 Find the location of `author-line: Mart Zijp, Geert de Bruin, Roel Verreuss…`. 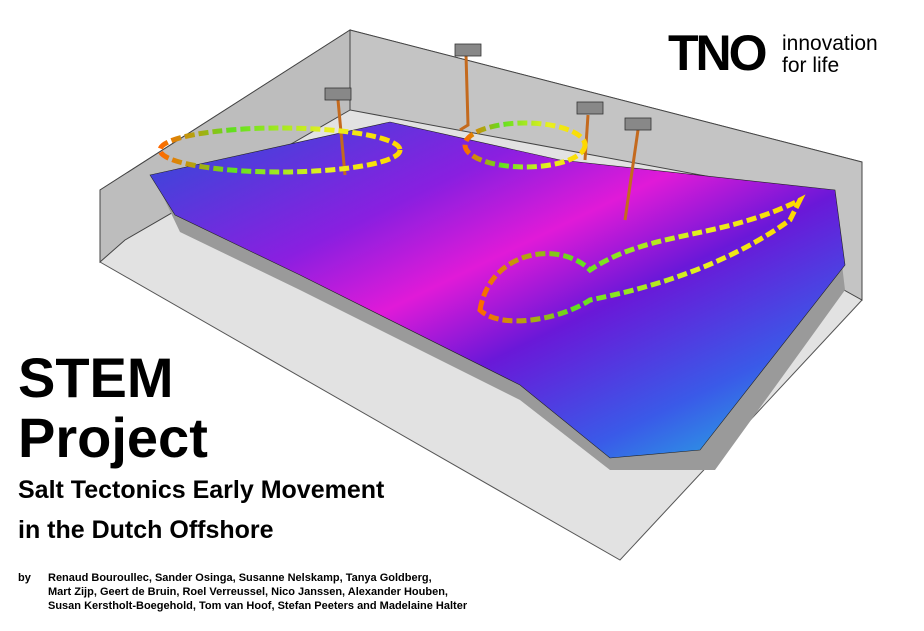

author-line: Mart Zijp, Geert de Bruin, Roel Verreuss… is located at coordinates (248, 592).